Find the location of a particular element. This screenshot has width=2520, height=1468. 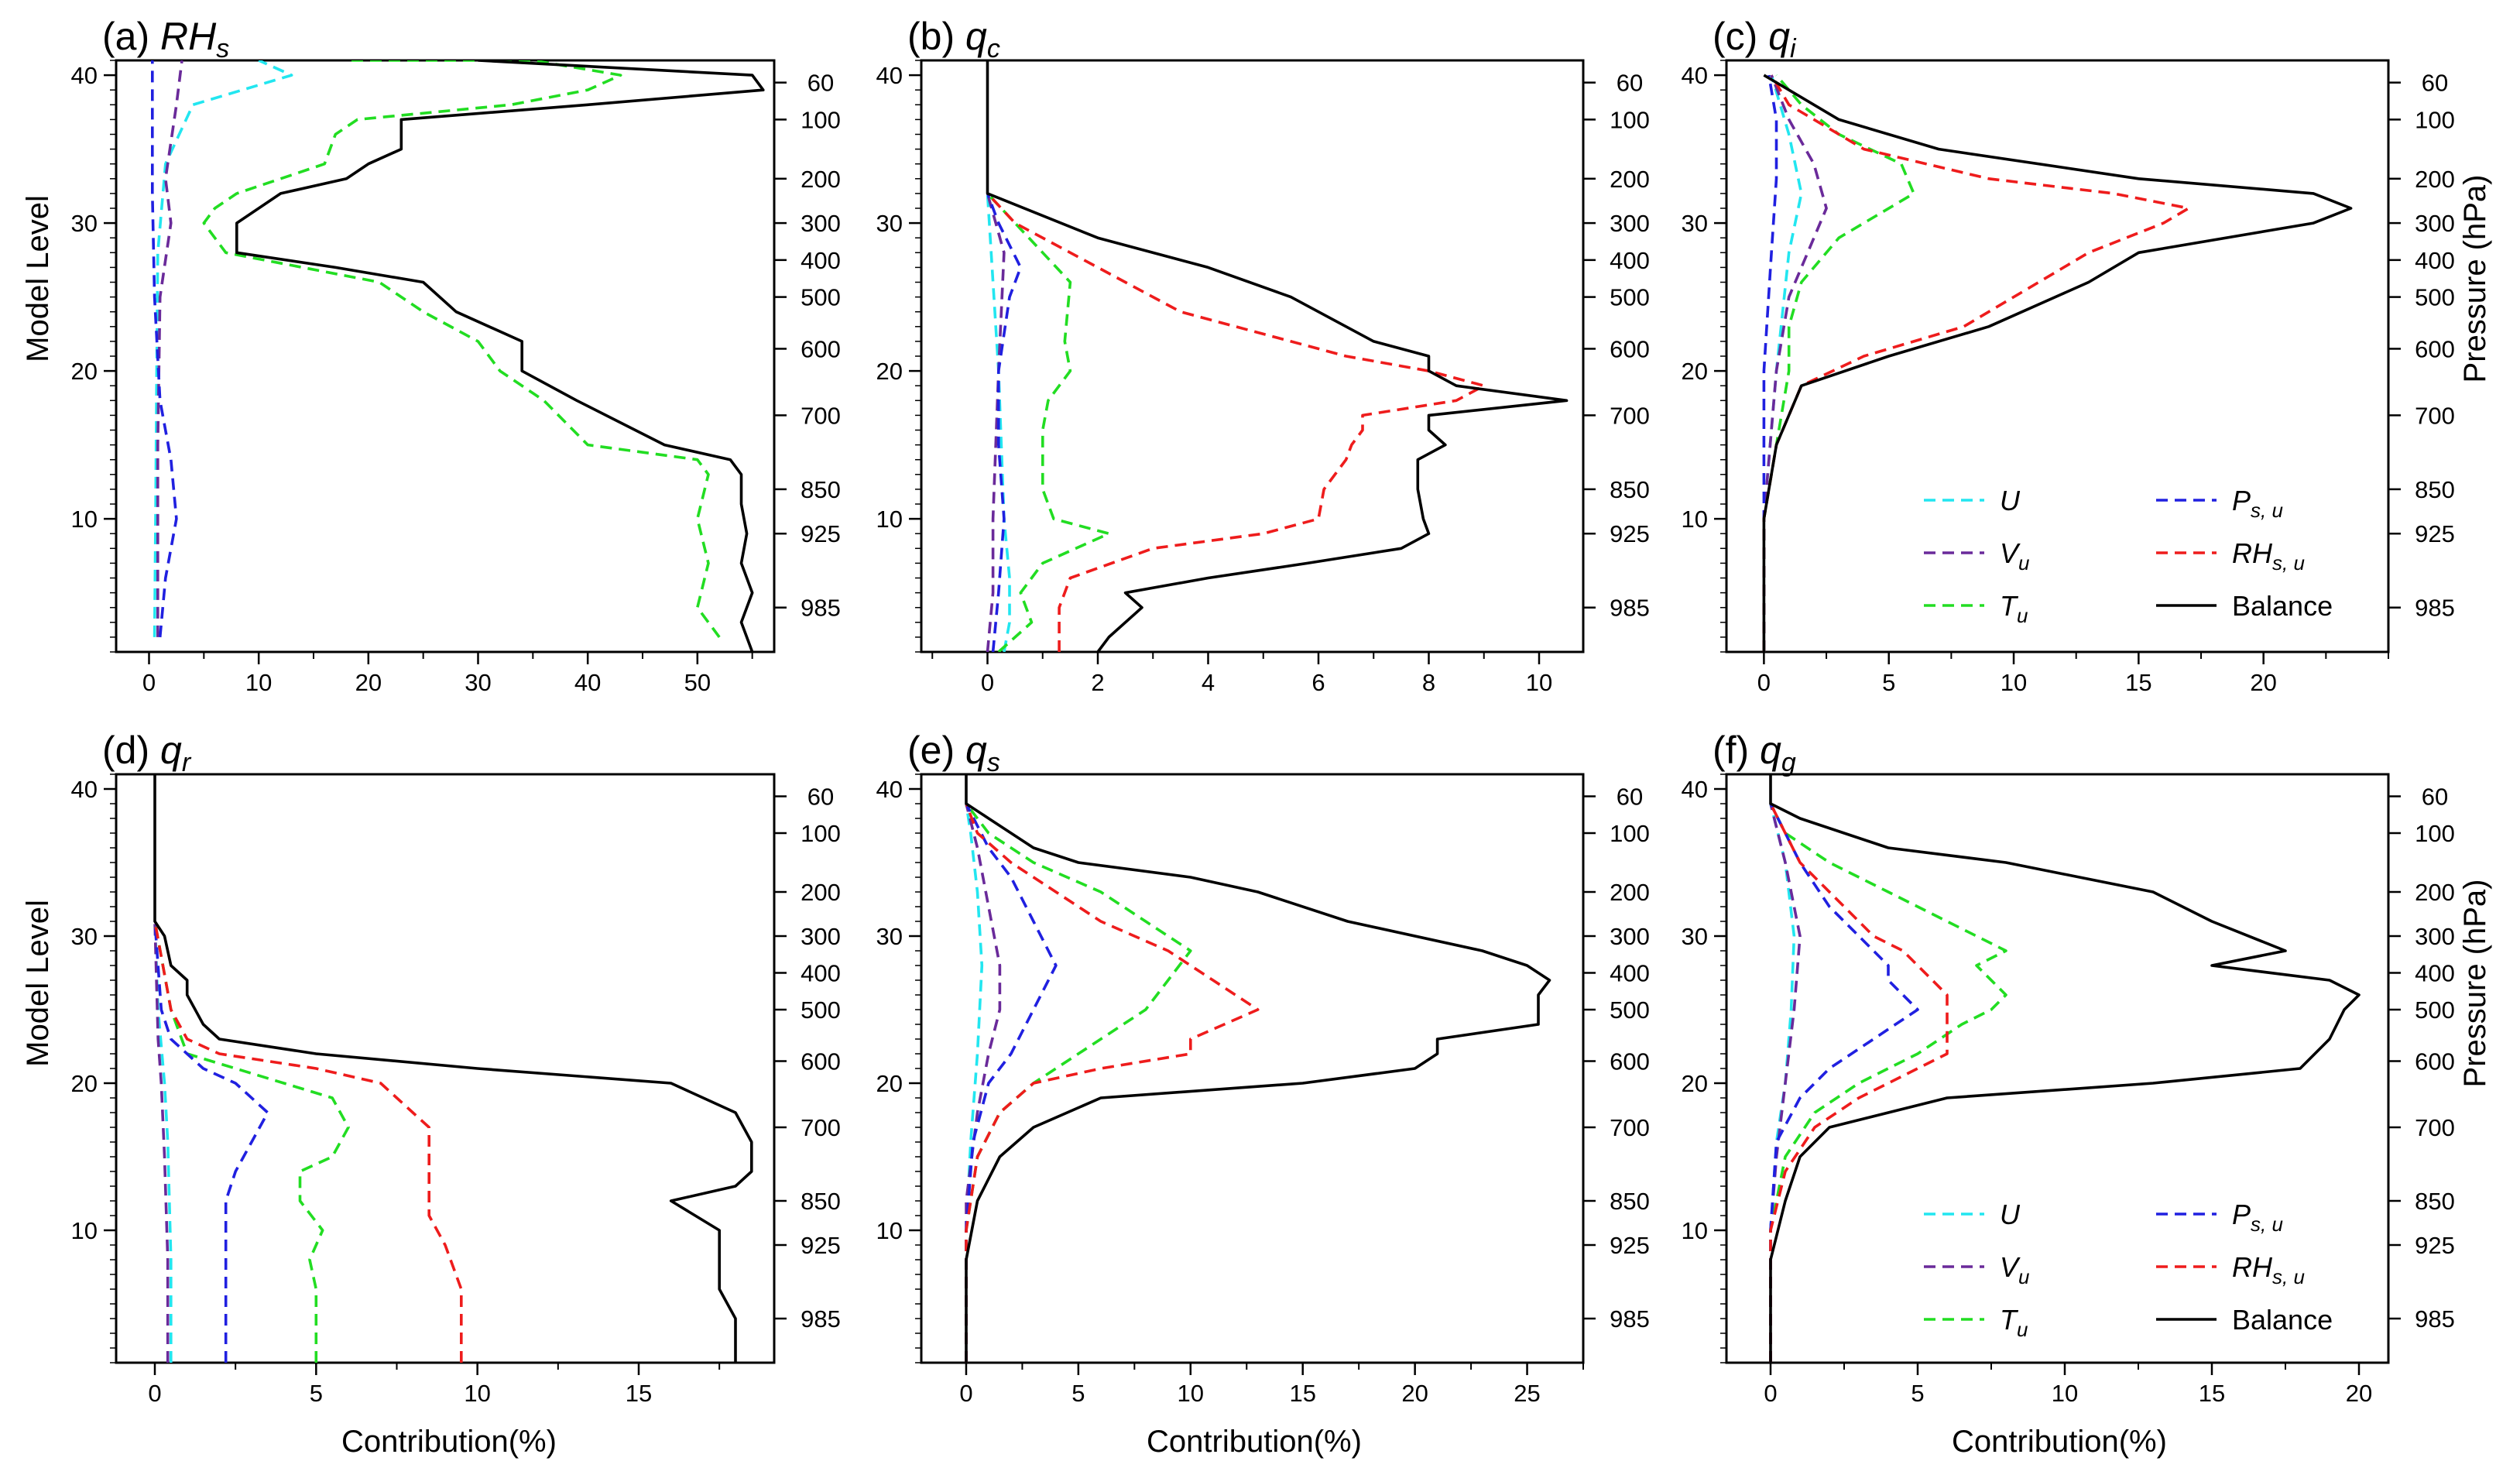

x-tick-label: 4 is located at coordinates (1208, 682).